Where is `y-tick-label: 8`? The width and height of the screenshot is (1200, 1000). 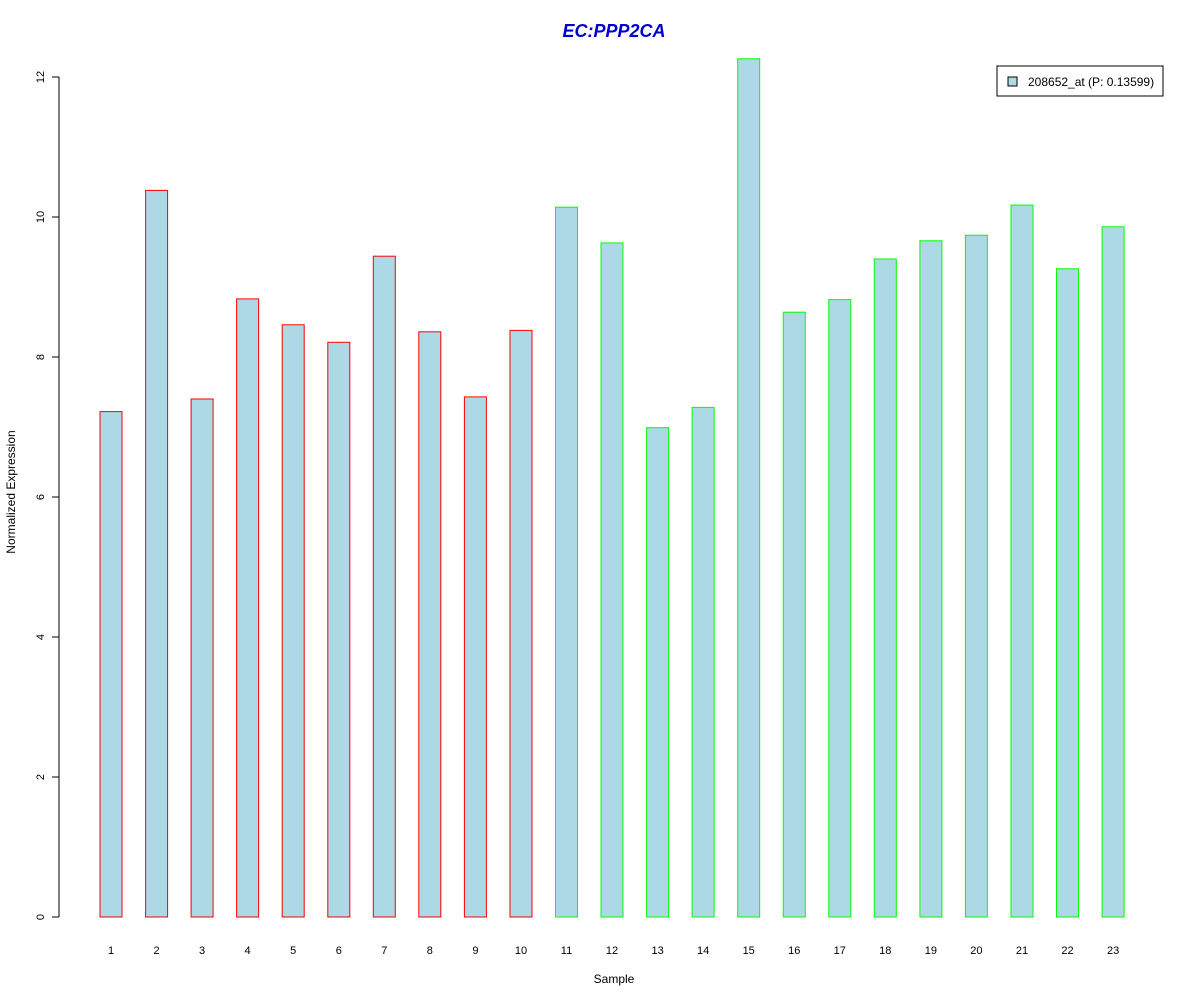
y-tick-label: 8 is located at coordinates (41, 357).